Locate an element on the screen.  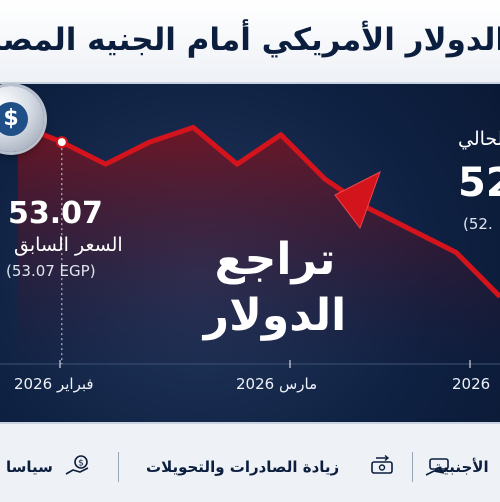
hand-coin-icon: $ is located at coordinates (78, 466).